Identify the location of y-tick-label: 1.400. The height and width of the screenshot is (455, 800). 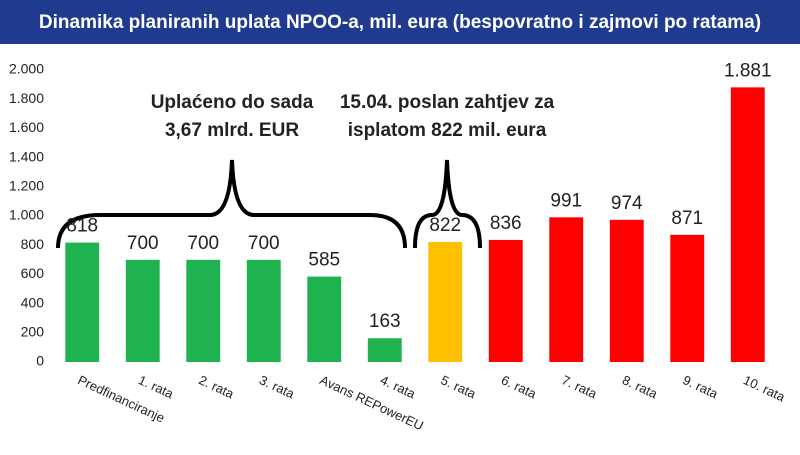
(26, 156).